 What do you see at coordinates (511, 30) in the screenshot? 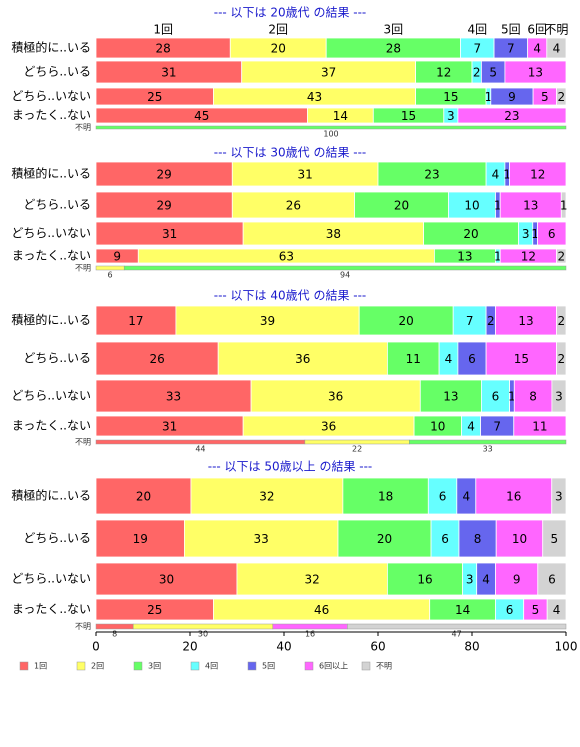
I see `column-label: 5回` at bounding box center [511, 30].